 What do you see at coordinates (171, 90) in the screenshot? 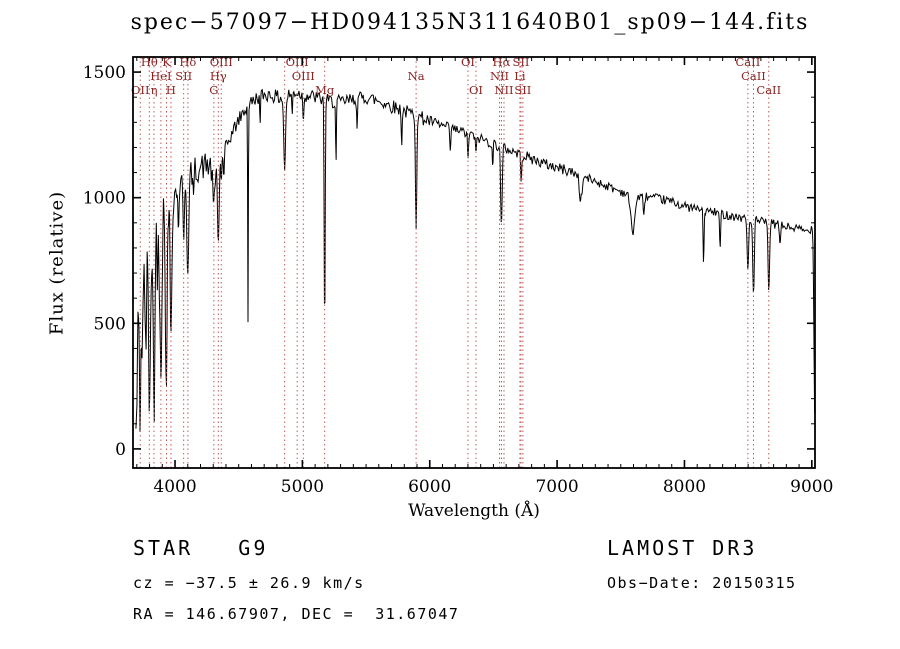
I see `spectral-line-label: H` at bounding box center [171, 90].